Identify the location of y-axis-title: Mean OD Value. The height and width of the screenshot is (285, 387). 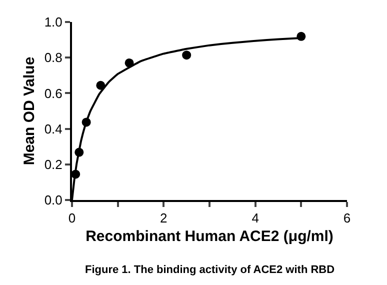
(29, 111).